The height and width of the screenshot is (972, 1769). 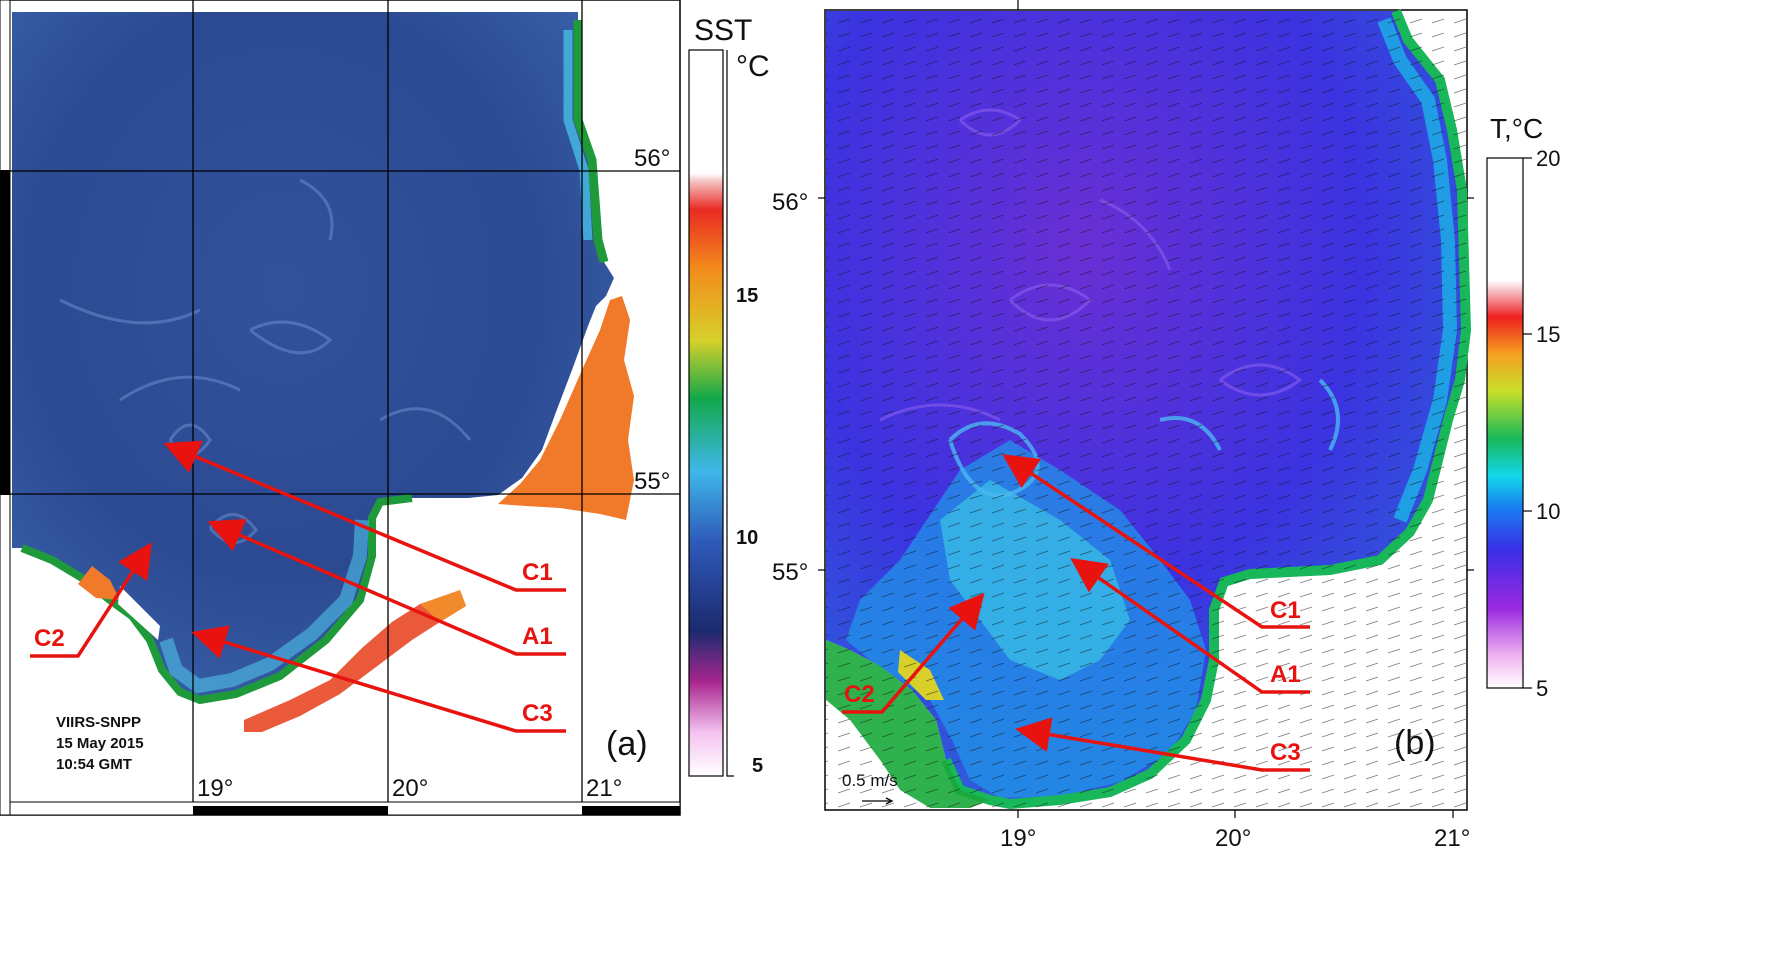 I want to click on label-c2-a: C2, so click(x=49, y=638).